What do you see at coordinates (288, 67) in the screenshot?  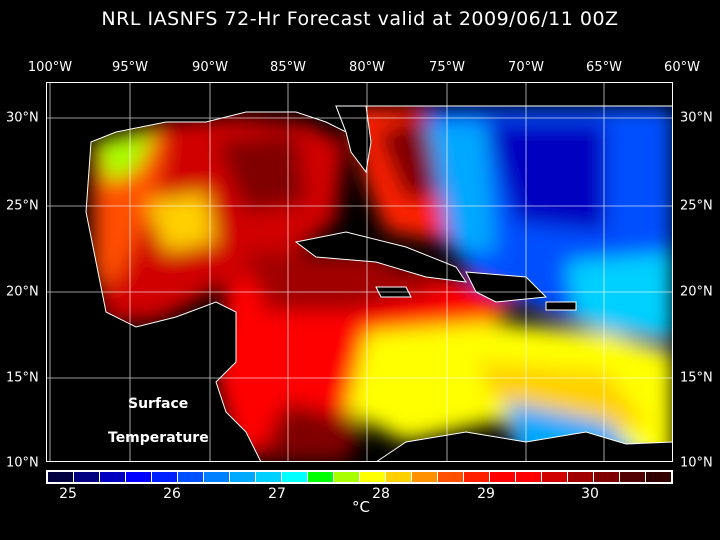 I see `lon-label: 85°W` at bounding box center [288, 67].